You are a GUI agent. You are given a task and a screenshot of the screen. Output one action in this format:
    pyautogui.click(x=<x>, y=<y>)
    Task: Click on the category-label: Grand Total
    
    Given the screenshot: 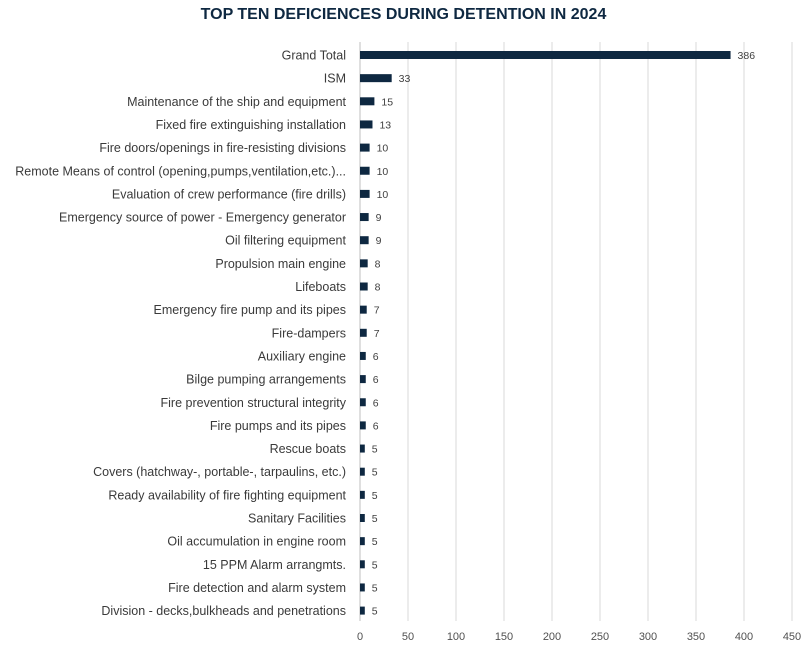 What is the action you would take?
    pyautogui.click(x=314, y=56)
    